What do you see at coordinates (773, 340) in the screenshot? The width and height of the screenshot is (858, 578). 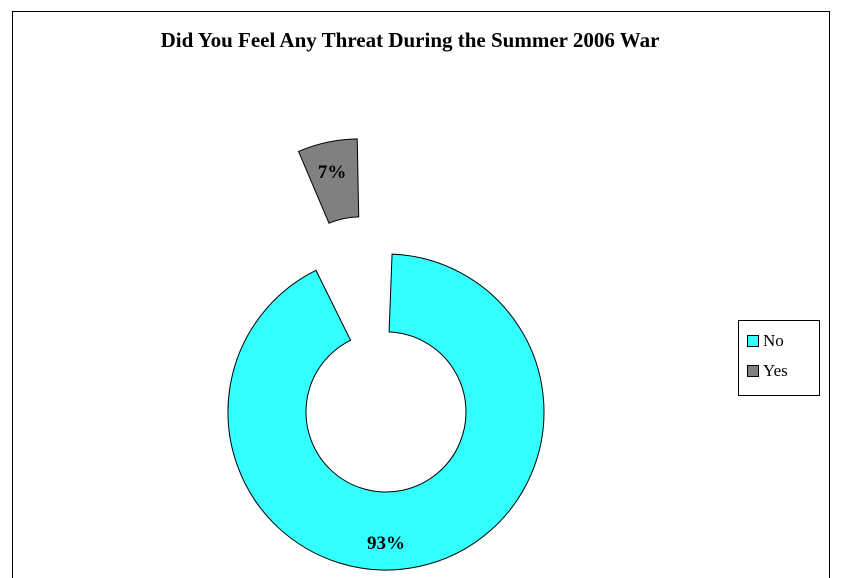 I see `legend-label-no: No` at bounding box center [773, 340].